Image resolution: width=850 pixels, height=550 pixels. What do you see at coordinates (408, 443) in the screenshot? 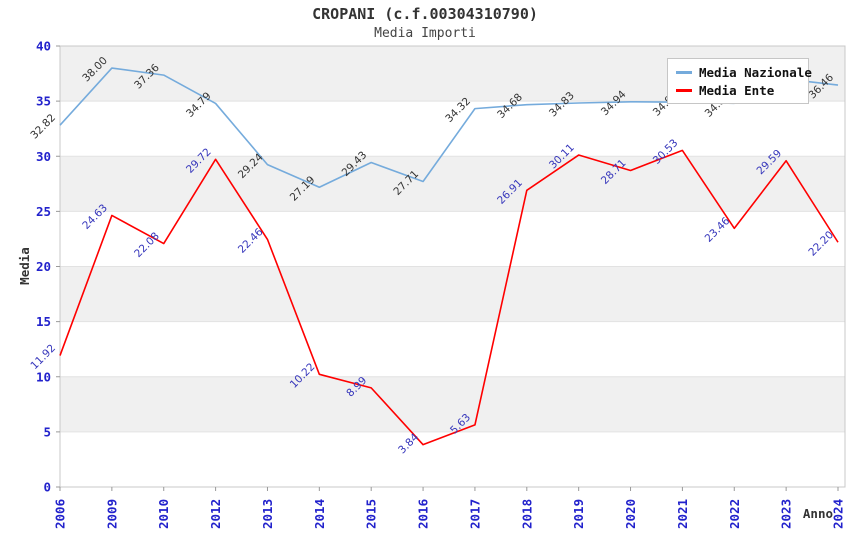
I see `data-label: 3.84` at bounding box center [408, 443].